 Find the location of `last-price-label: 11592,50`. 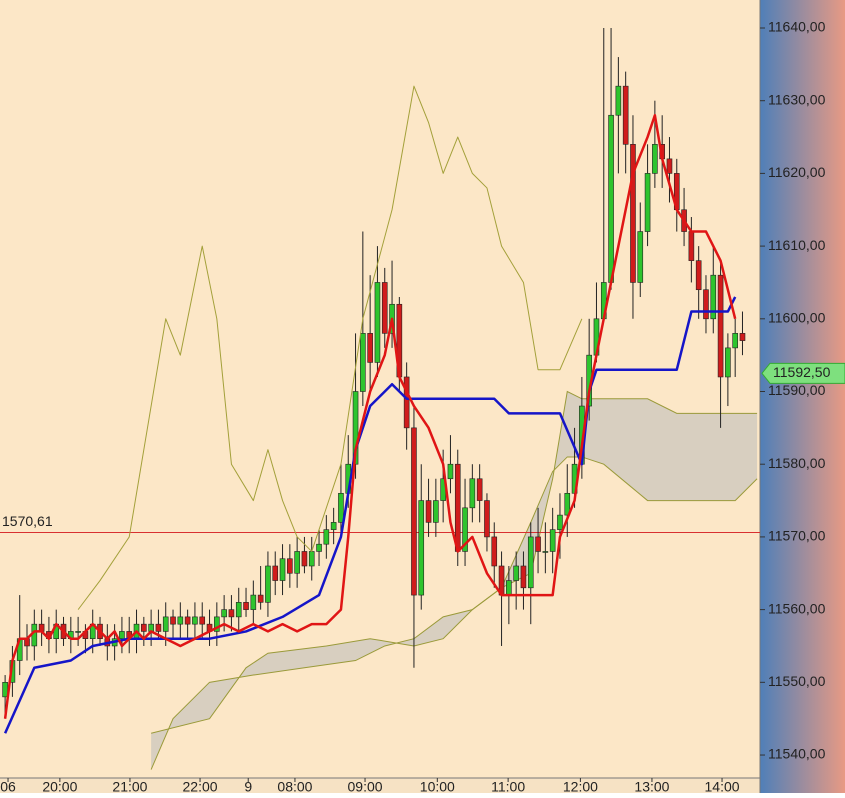

last-price-label: 11592,50 is located at coordinates (802, 372).